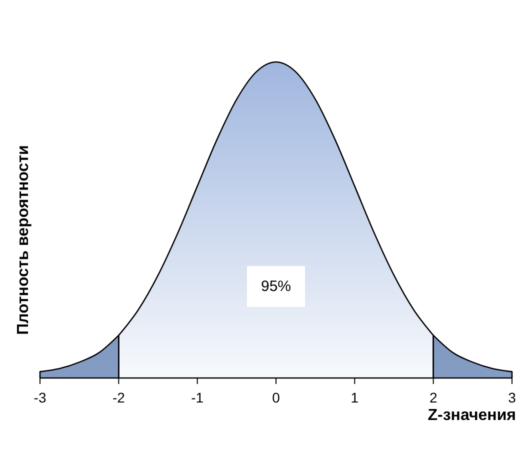 The width and height of the screenshot is (528, 450). What do you see at coordinates (119, 397) in the screenshot?
I see `x-tick-label: -2` at bounding box center [119, 397].